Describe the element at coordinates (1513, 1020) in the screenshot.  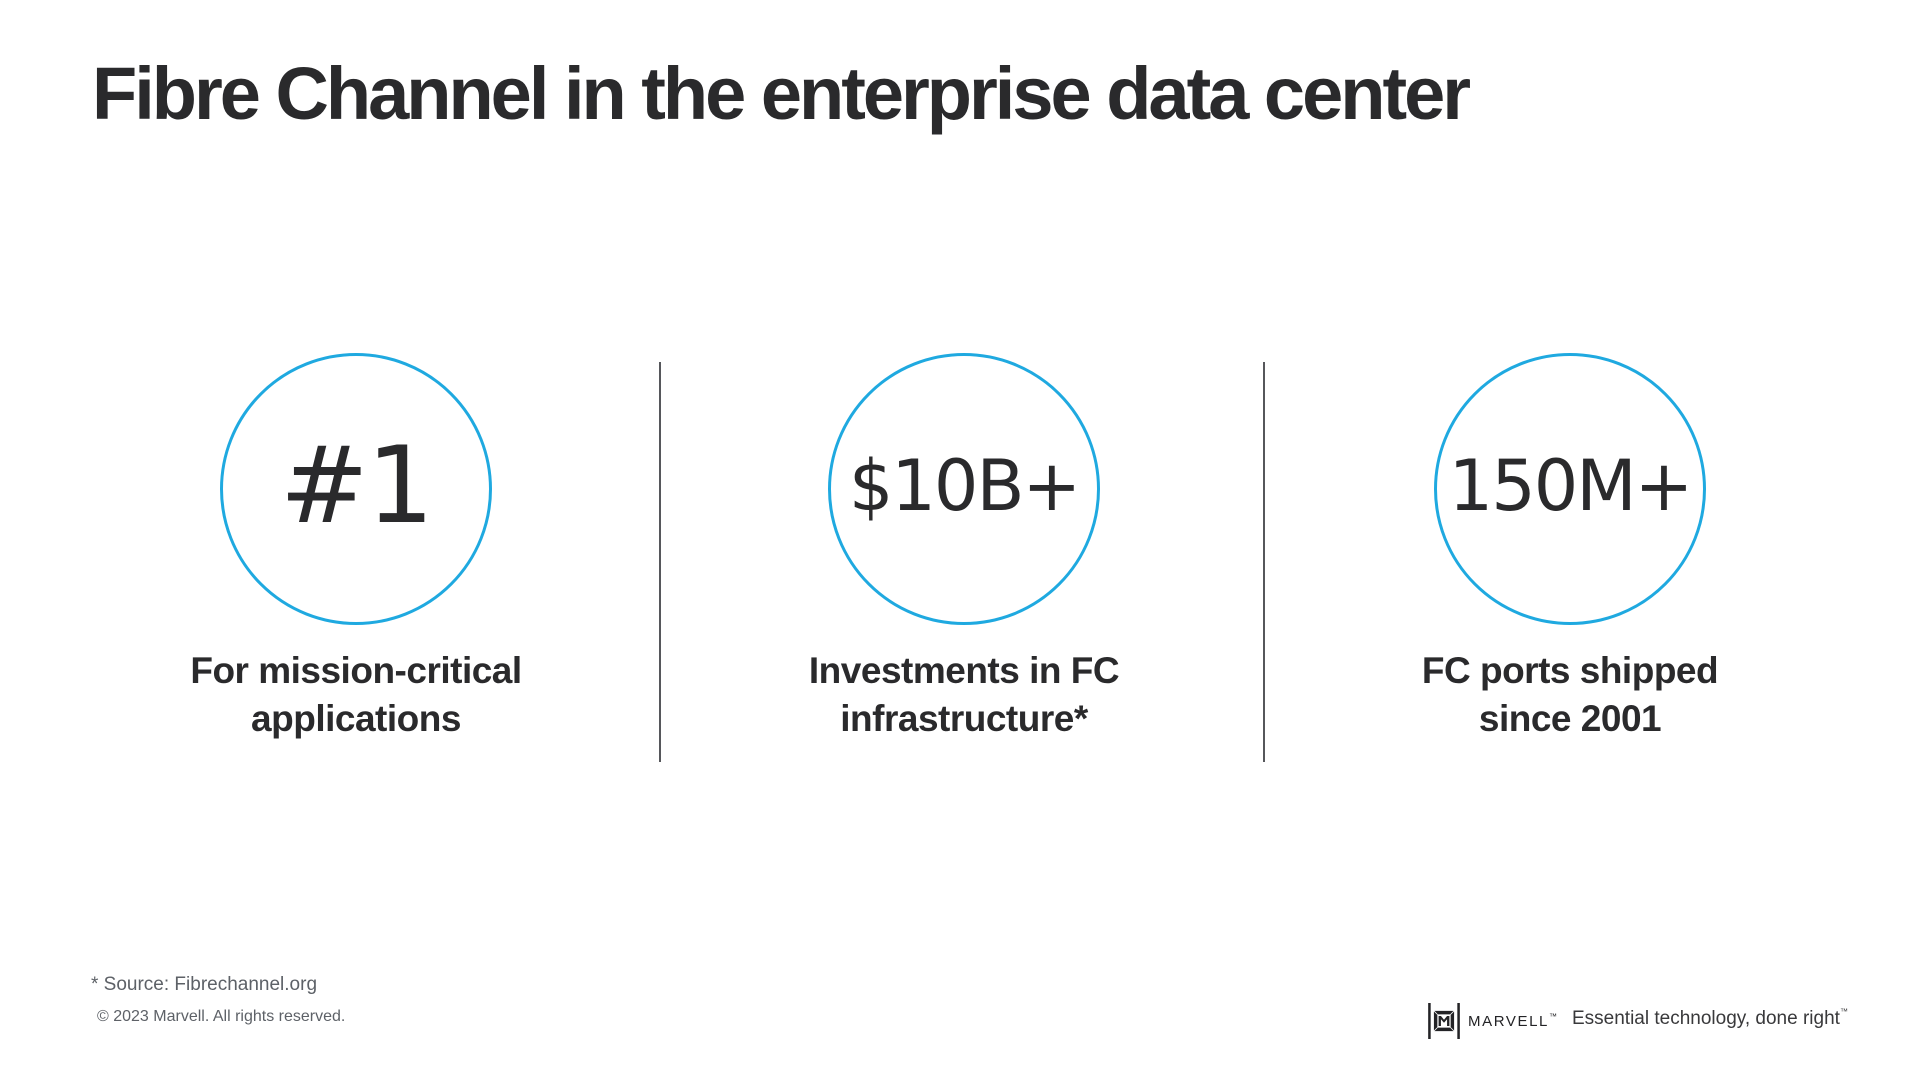
I see `marvell-wordmark: MARVELL™` at that location.